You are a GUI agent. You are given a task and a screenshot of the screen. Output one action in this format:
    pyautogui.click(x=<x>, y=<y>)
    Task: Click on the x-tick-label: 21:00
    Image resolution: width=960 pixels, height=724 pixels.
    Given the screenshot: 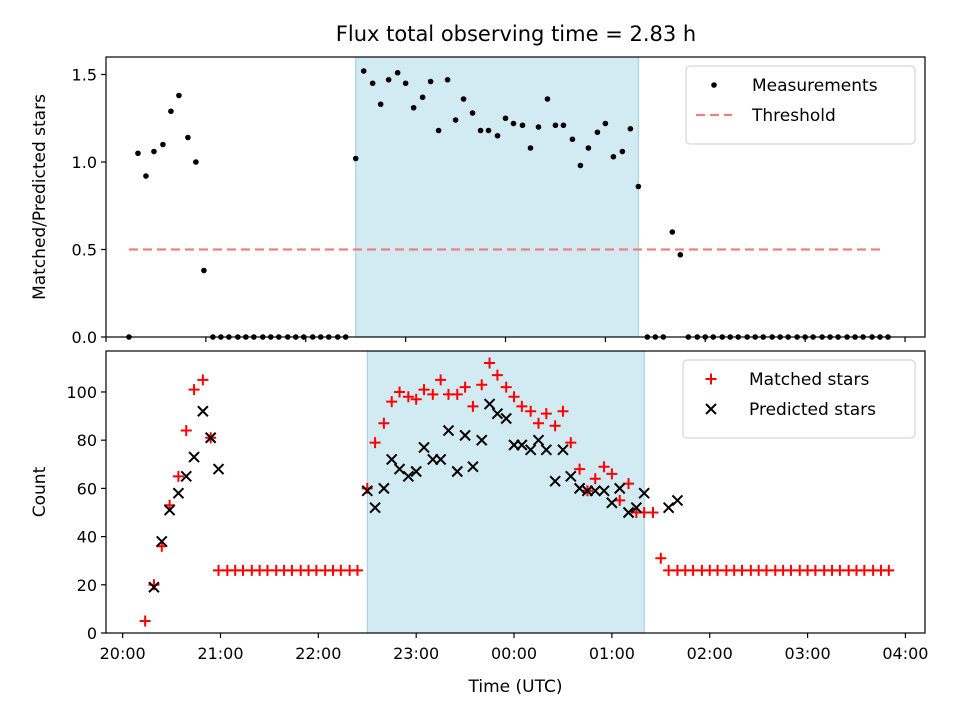 What is the action you would take?
    pyautogui.click(x=220, y=653)
    